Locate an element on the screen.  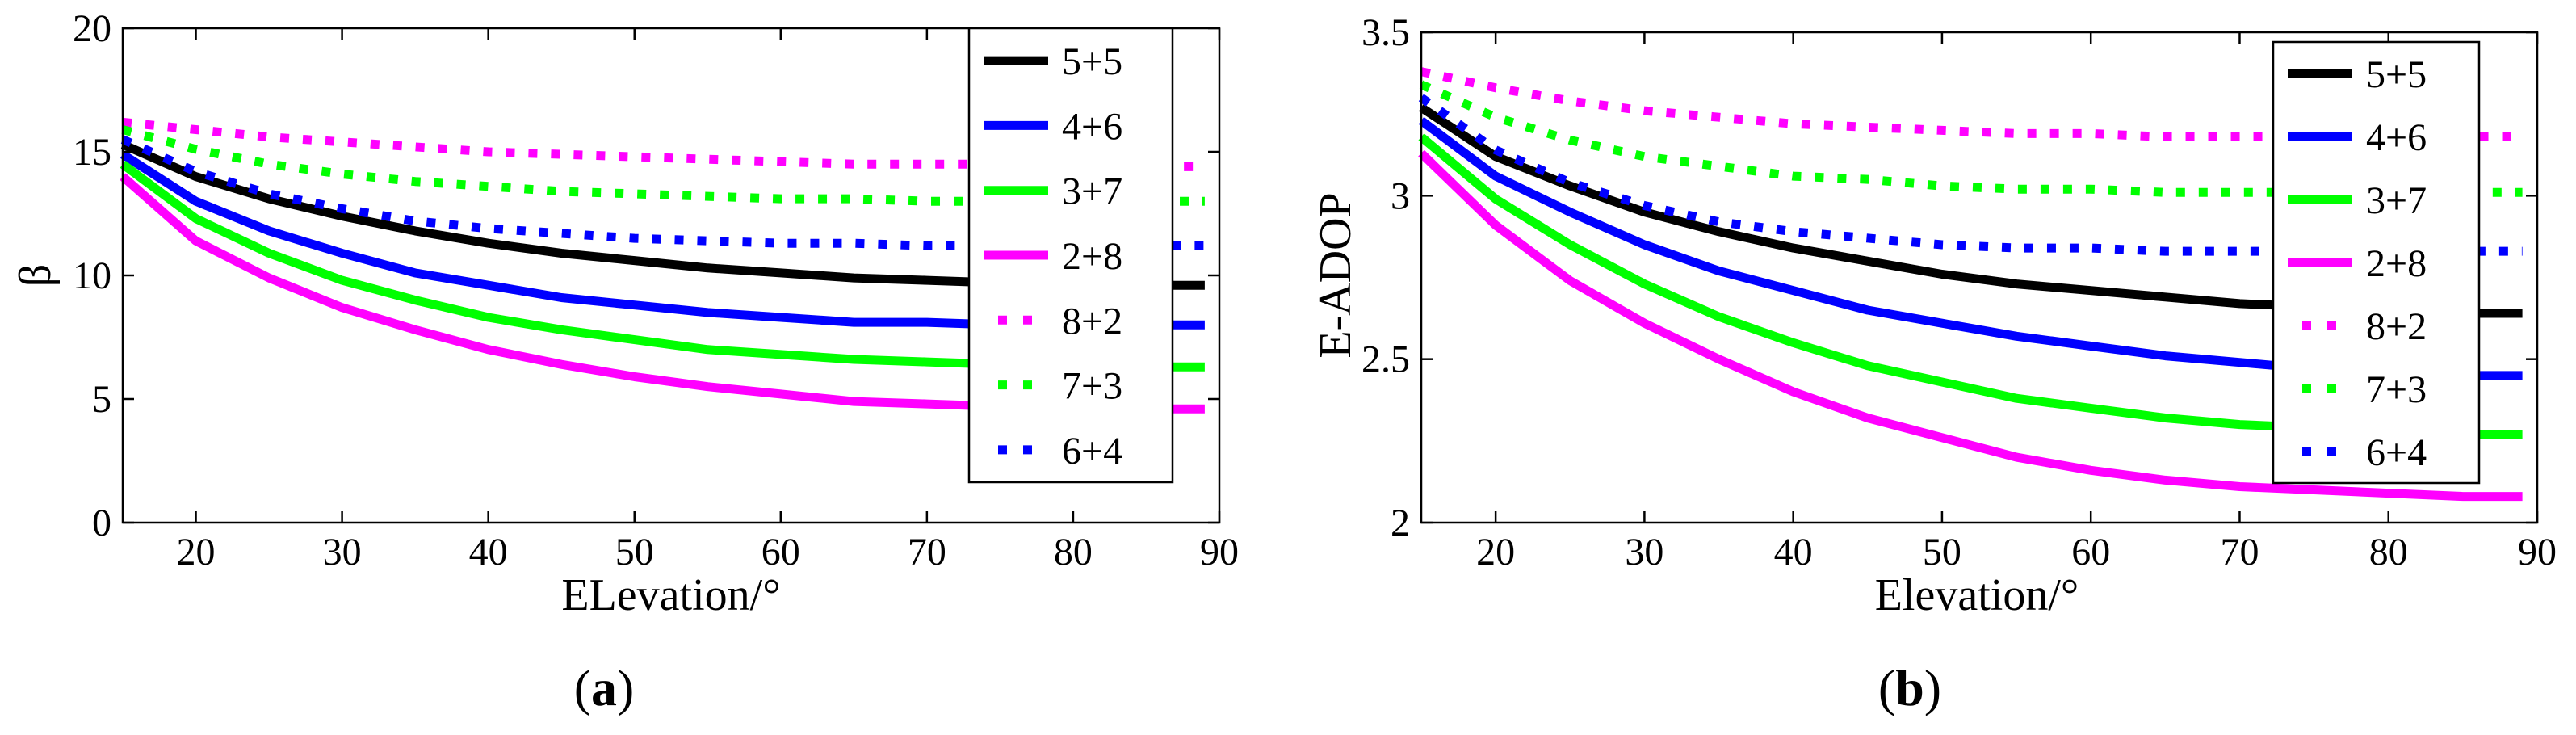
caption-letter: b is located at coordinates (1909, 688).